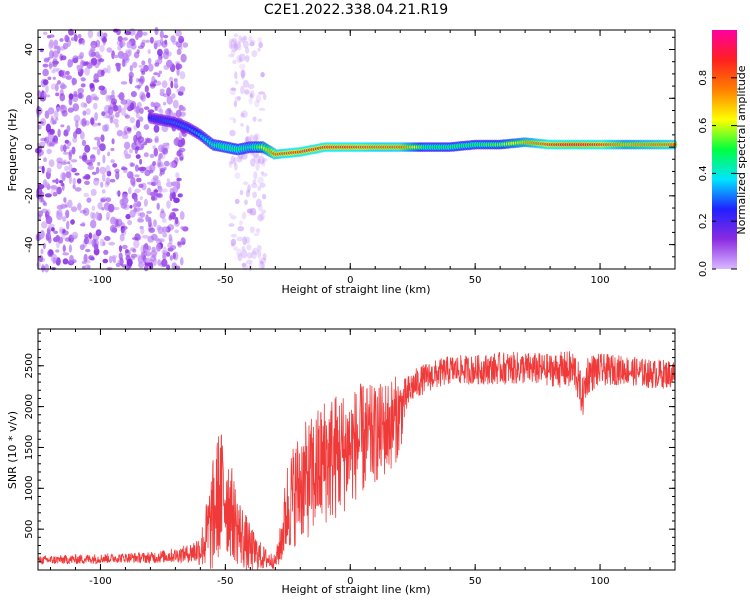 The image size is (750, 600). What do you see at coordinates (703, 221) in the screenshot?
I see `colorbar-tick-label: 0.2` at bounding box center [703, 221].